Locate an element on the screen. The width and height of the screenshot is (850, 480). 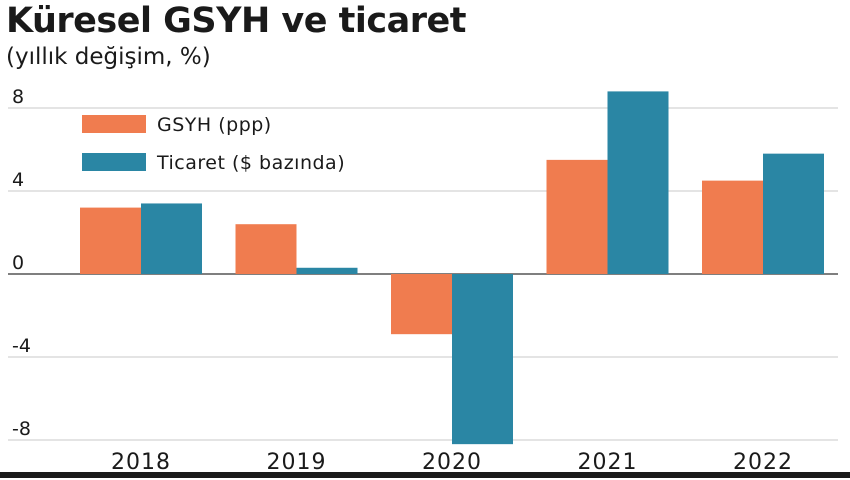
x-tick-label: 2020 is located at coordinates (452, 462).